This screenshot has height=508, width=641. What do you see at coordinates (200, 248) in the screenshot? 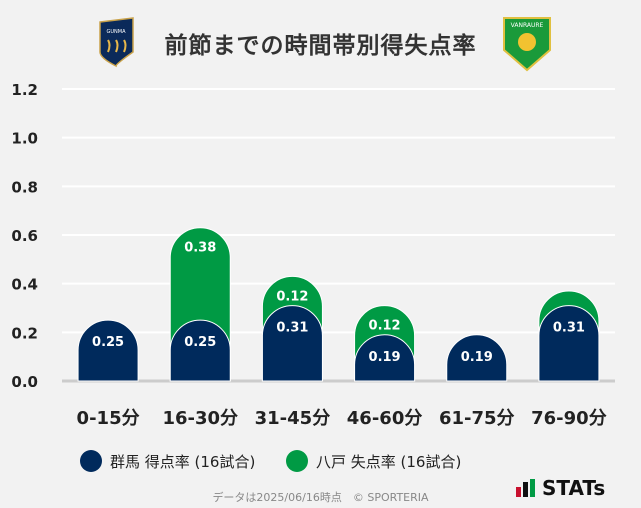
I see `data-label: 0.38` at bounding box center [200, 248].